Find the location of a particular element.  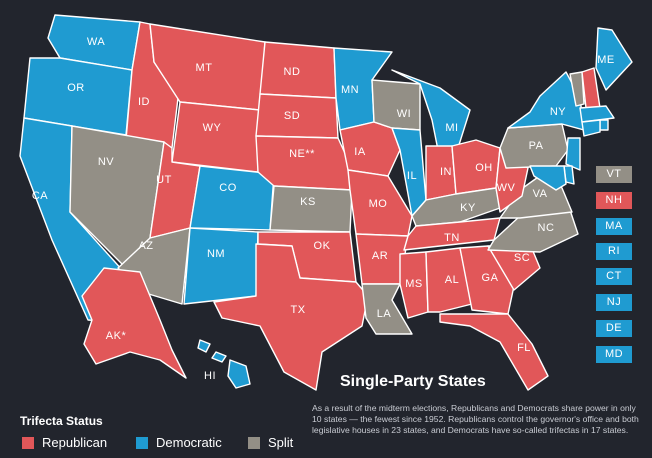

state-label-wy: WY is located at coordinates (212, 128).